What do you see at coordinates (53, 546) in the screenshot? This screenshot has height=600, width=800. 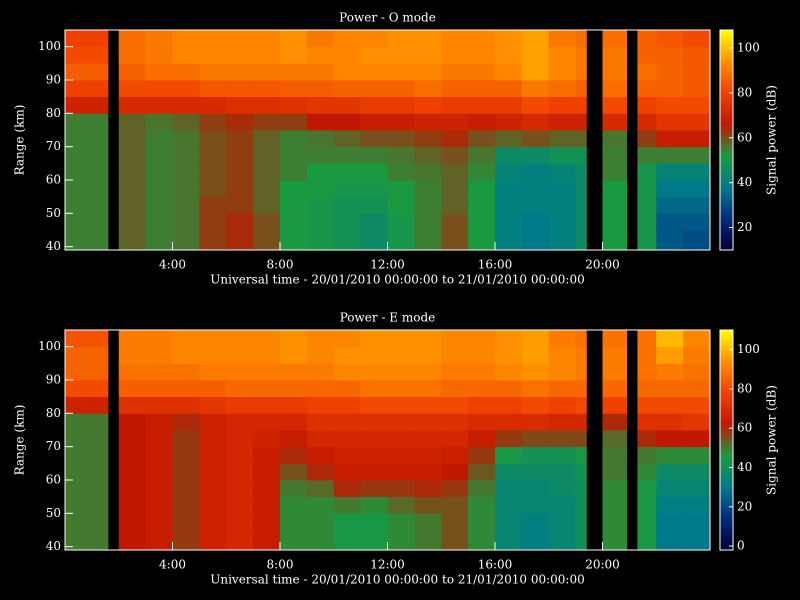 I see `y-tick-label: 40` at bounding box center [53, 546].